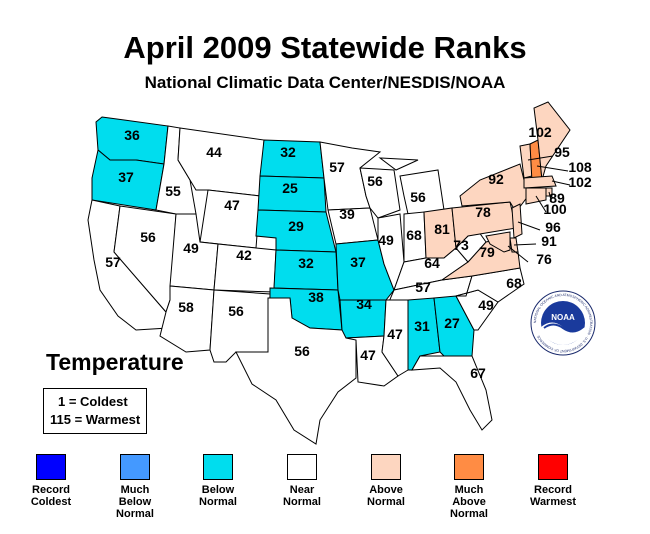  I want to click on legend-label: Record Warmest, so click(553, 496).